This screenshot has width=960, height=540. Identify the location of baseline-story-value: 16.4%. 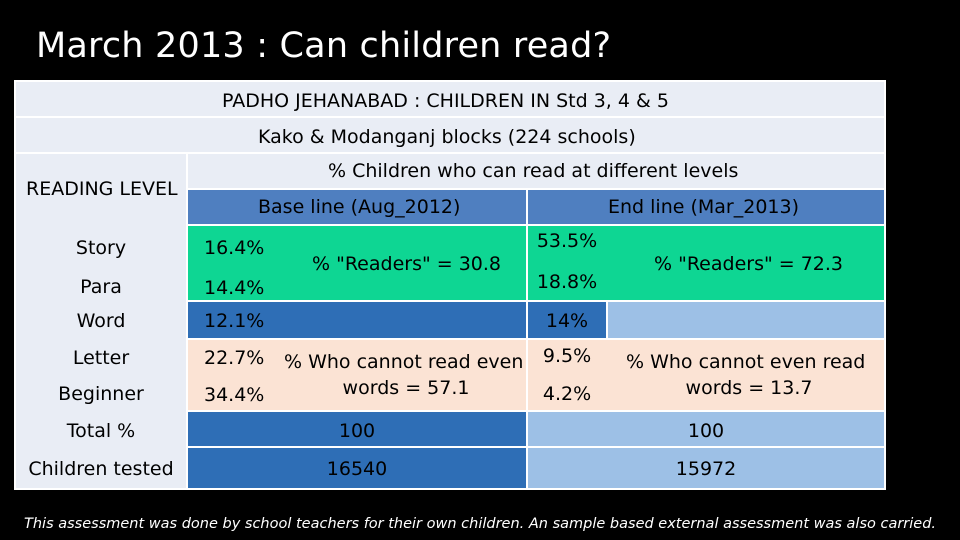
(234, 248).